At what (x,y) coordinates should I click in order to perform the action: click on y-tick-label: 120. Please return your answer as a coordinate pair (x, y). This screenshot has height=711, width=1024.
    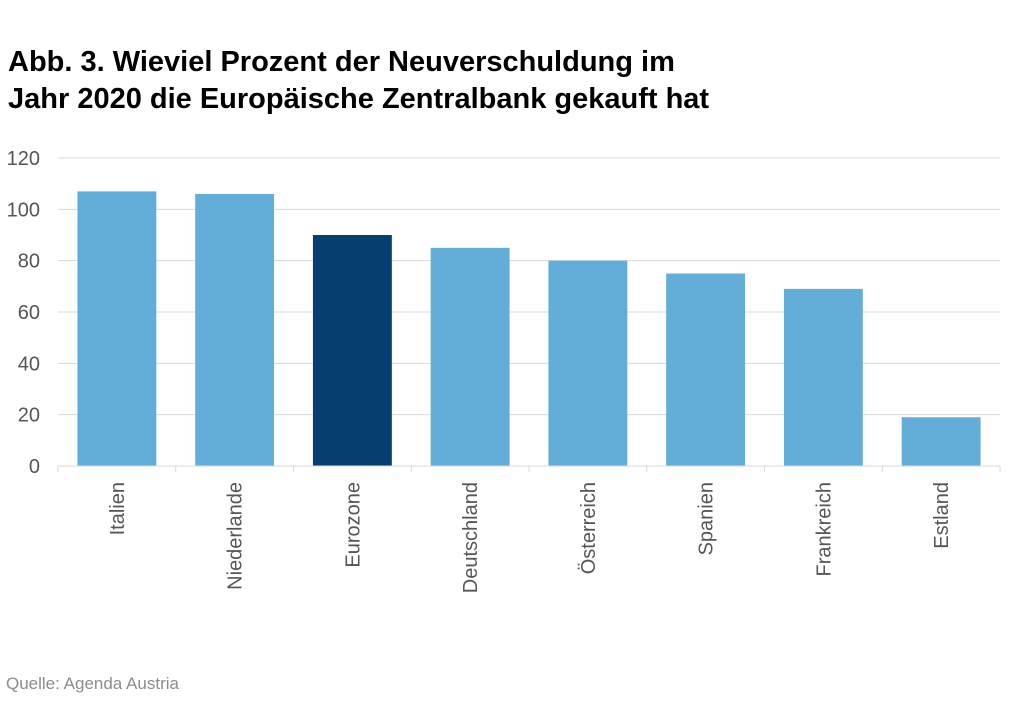
    Looking at the image, I should click on (23, 159).